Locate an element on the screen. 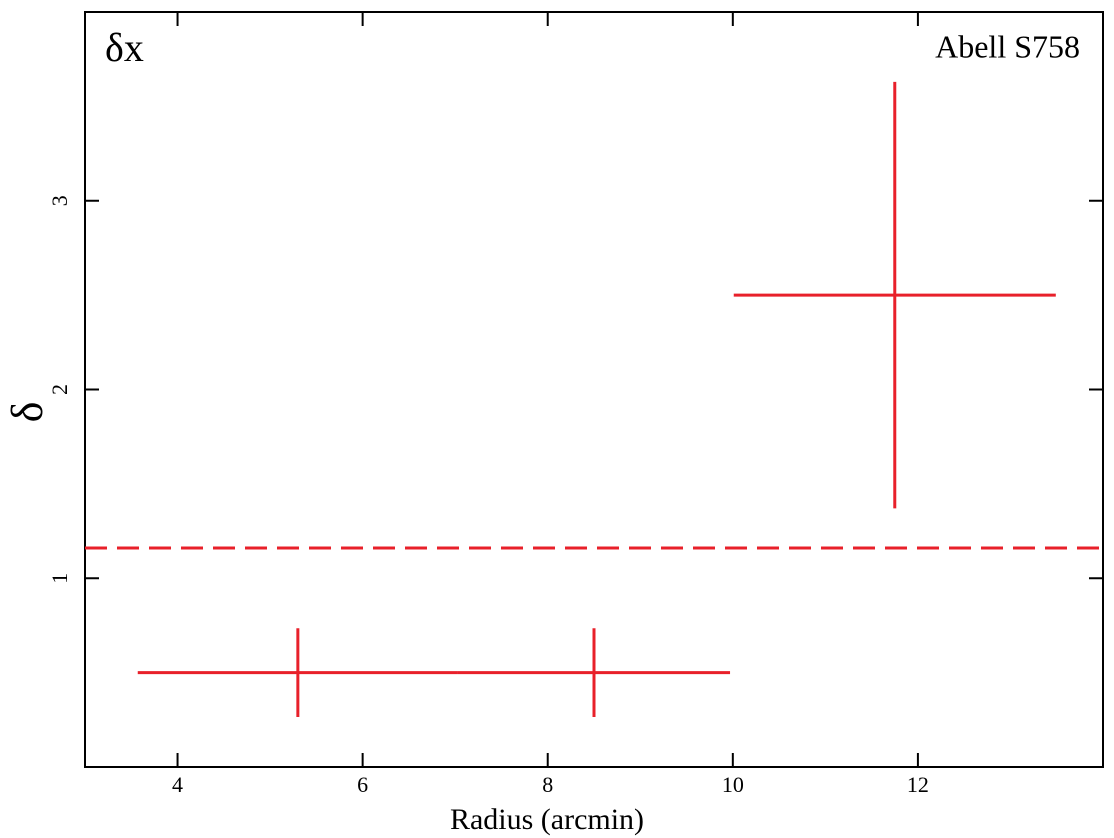  x-tick-label: 4 is located at coordinates (177, 784).